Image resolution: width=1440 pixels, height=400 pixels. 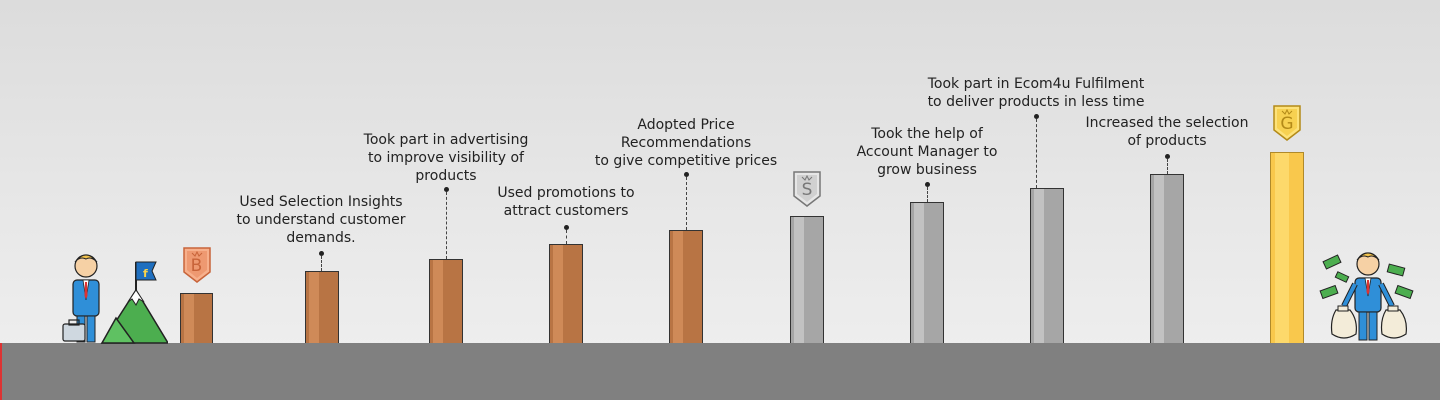 I want to click on gold-badge-icon: G, so click(x=1287, y=123).